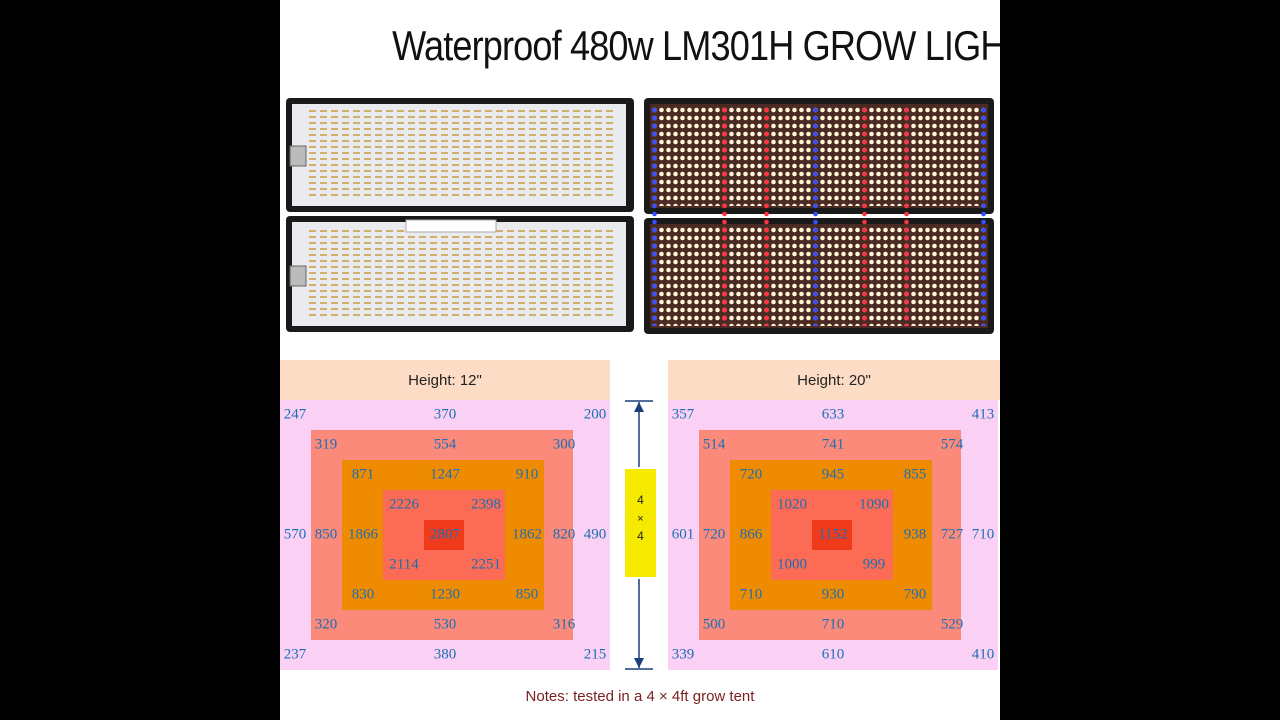 This screenshot has height=720, width=1280. What do you see at coordinates (983, 654) in the screenshot?
I see `ppfd-value: 410` at bounding box center [983, 654].